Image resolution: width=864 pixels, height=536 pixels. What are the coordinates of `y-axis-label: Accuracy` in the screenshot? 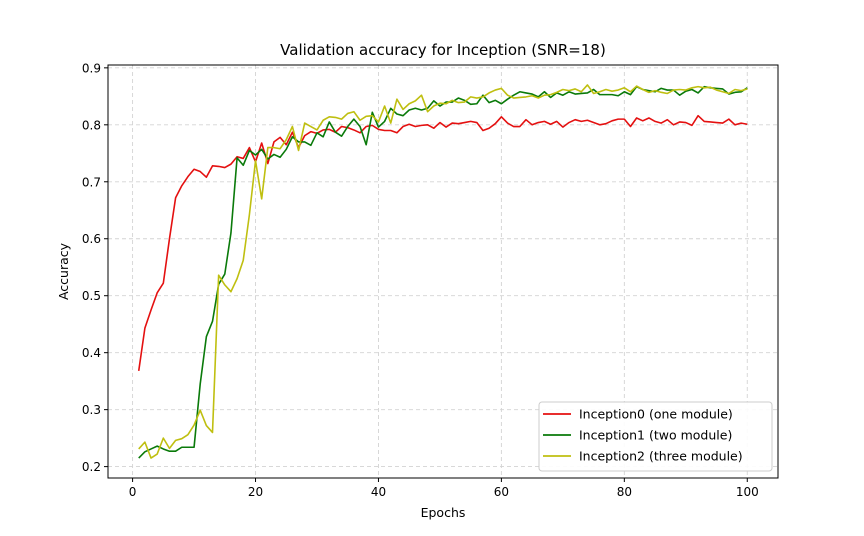 It's located at (63, 271).